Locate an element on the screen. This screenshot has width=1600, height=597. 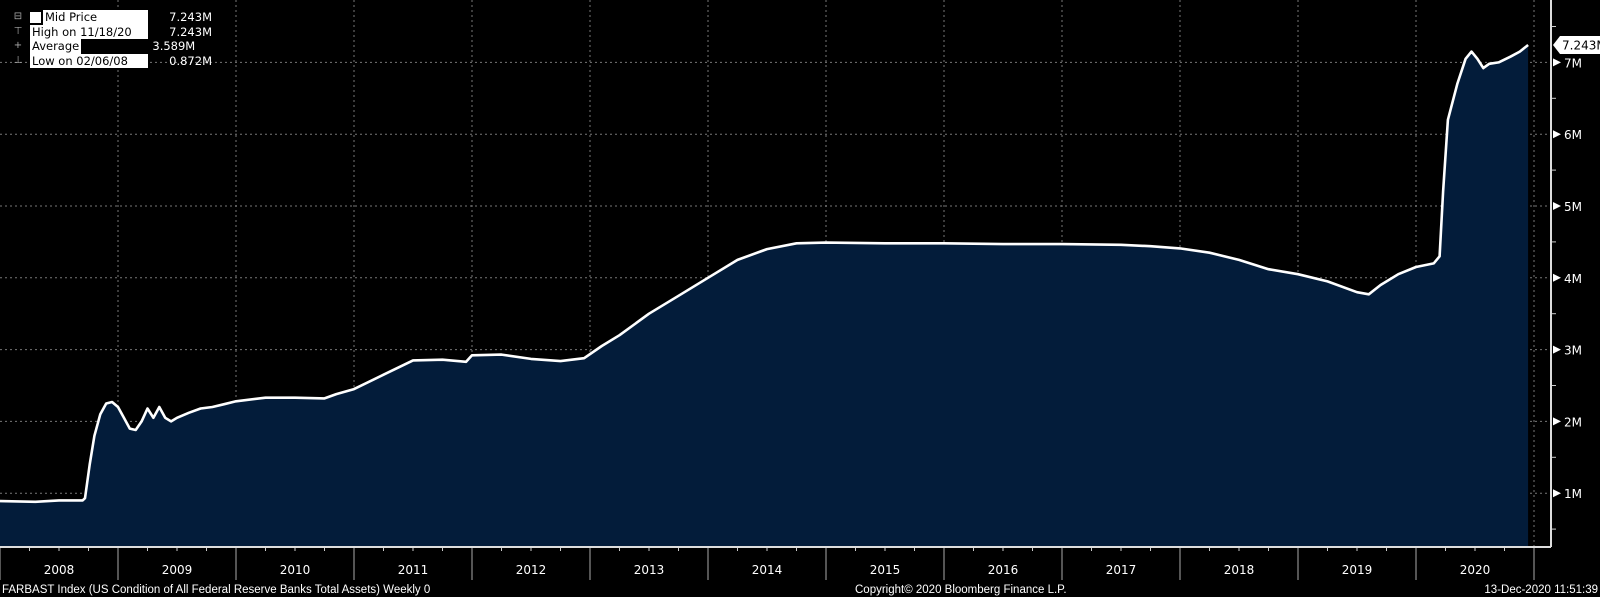
x-tick-label: 2012 is located at coordinates (531, 570).